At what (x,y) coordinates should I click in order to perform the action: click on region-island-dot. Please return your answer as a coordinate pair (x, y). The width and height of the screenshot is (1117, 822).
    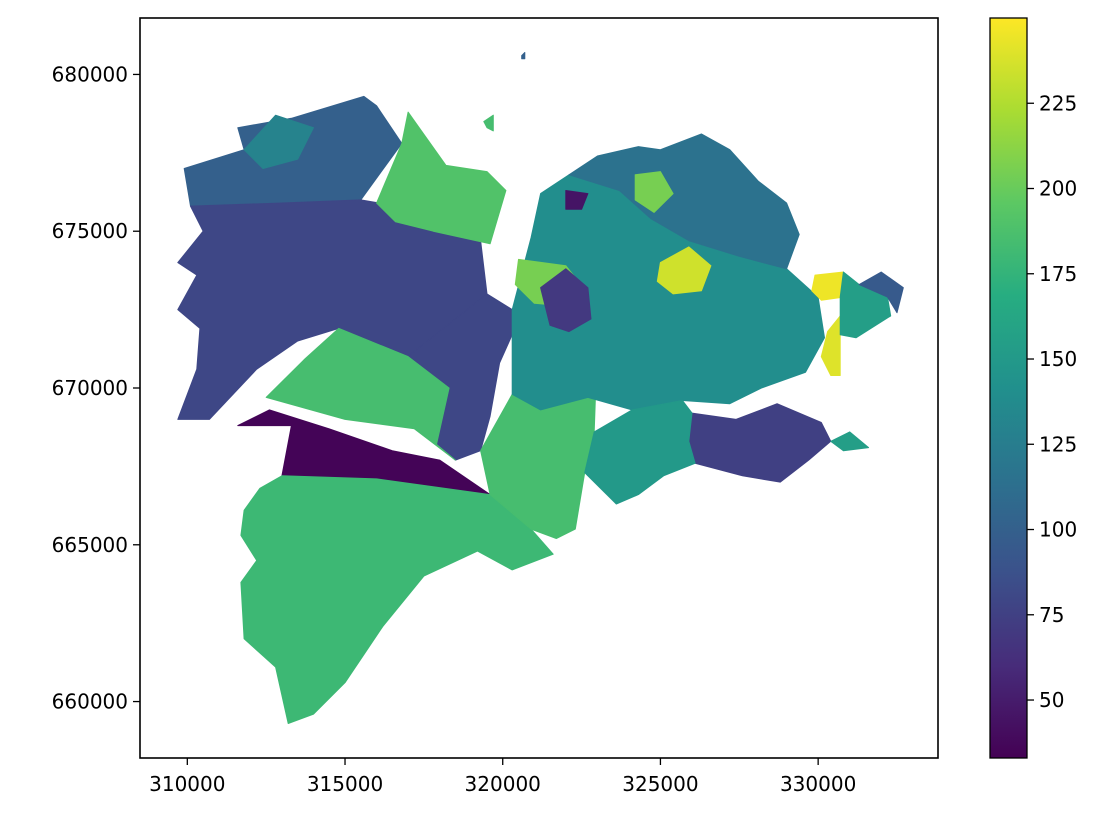
    Looking at the image, I should click on (523, 56).